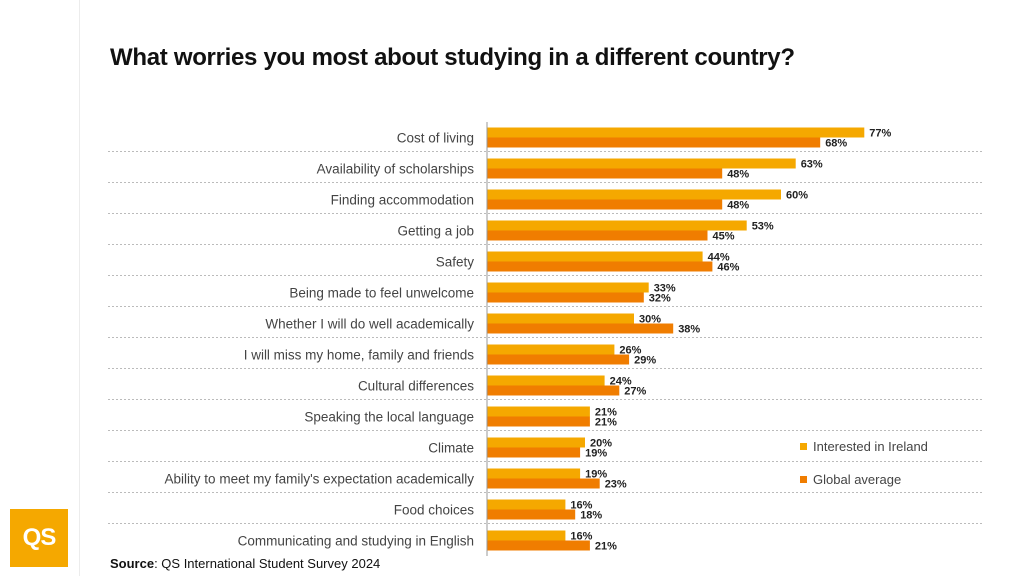 The image size is (1024, 576). What do you see at coordinates (654, 142) in the screenshot?
I see `bar-global-average-cost-of-living` at bounding box center [654, 142].